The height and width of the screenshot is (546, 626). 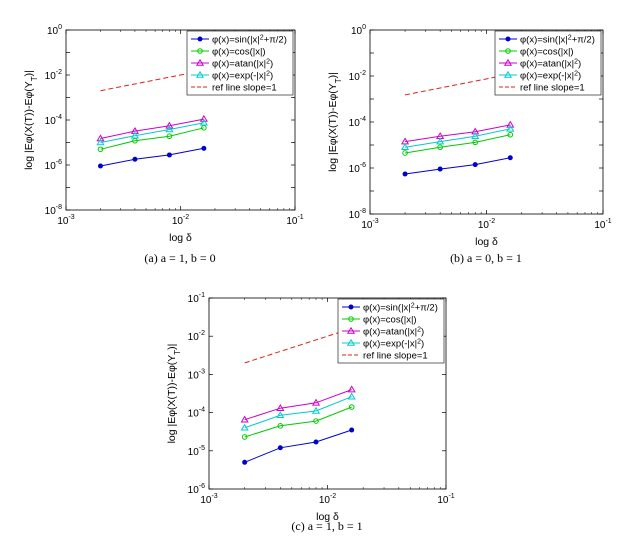 What do you see at coordinates (326, 526) in the screenshot?
I see `chart-caption: (c) a = 1, b = 1` at bounding box center [326, 526].